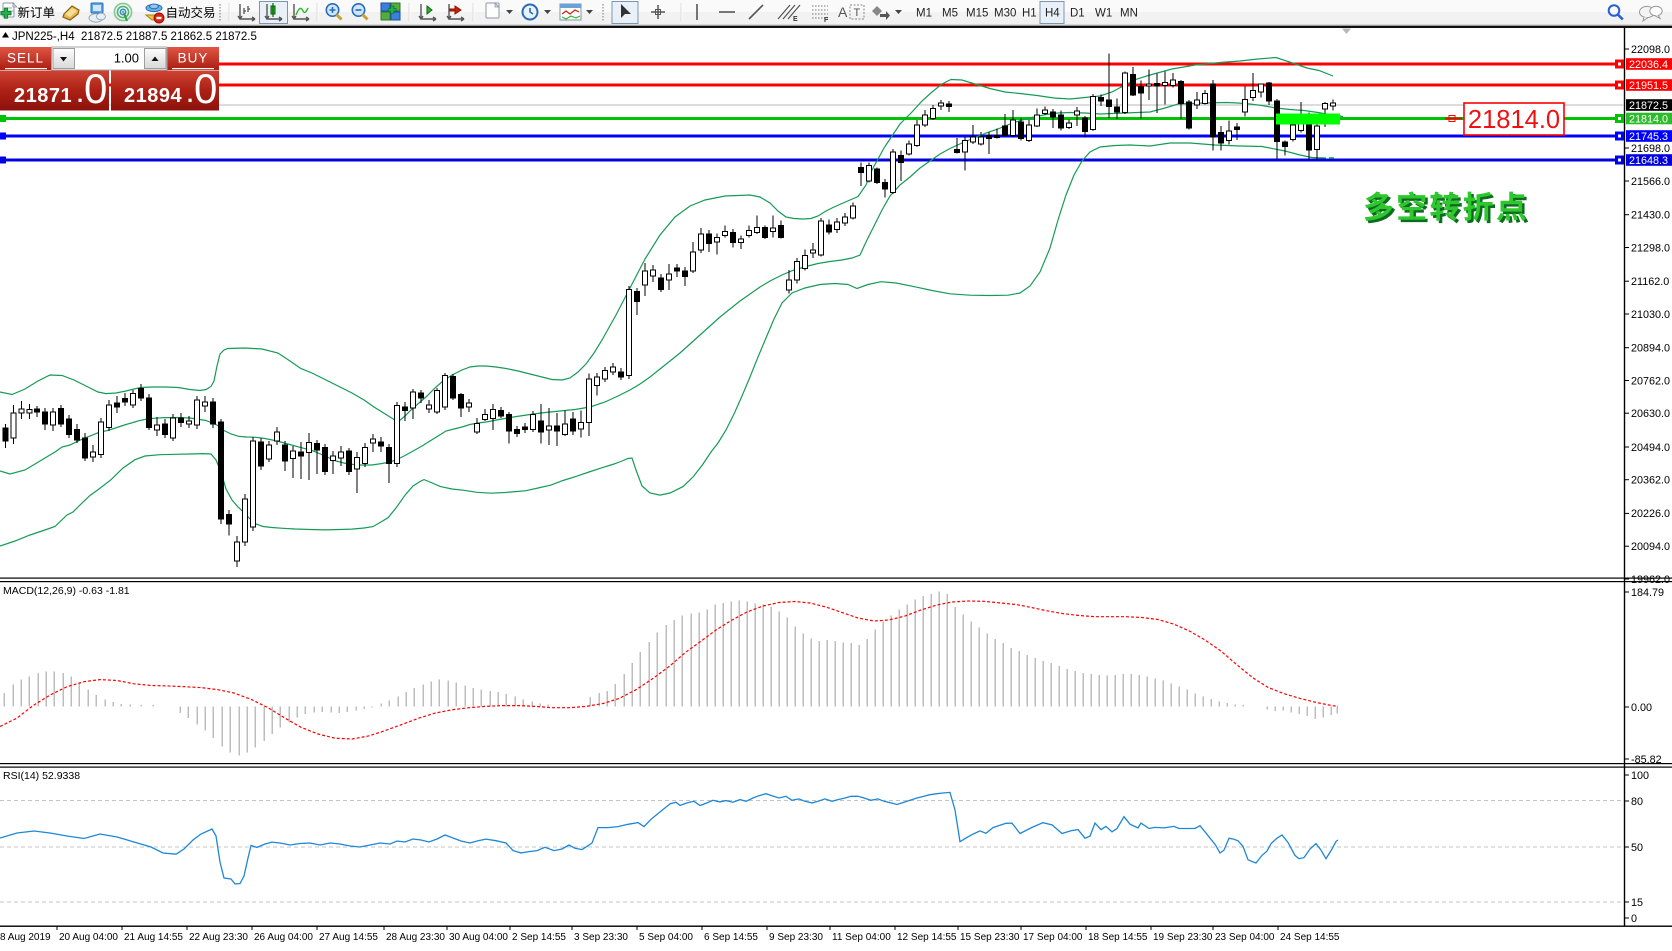 This screenshot has height=951, width=1672. Describe the element at coordinates (1650, 448) in the screenshot. I see `svg-text: 20494.0` at that location.